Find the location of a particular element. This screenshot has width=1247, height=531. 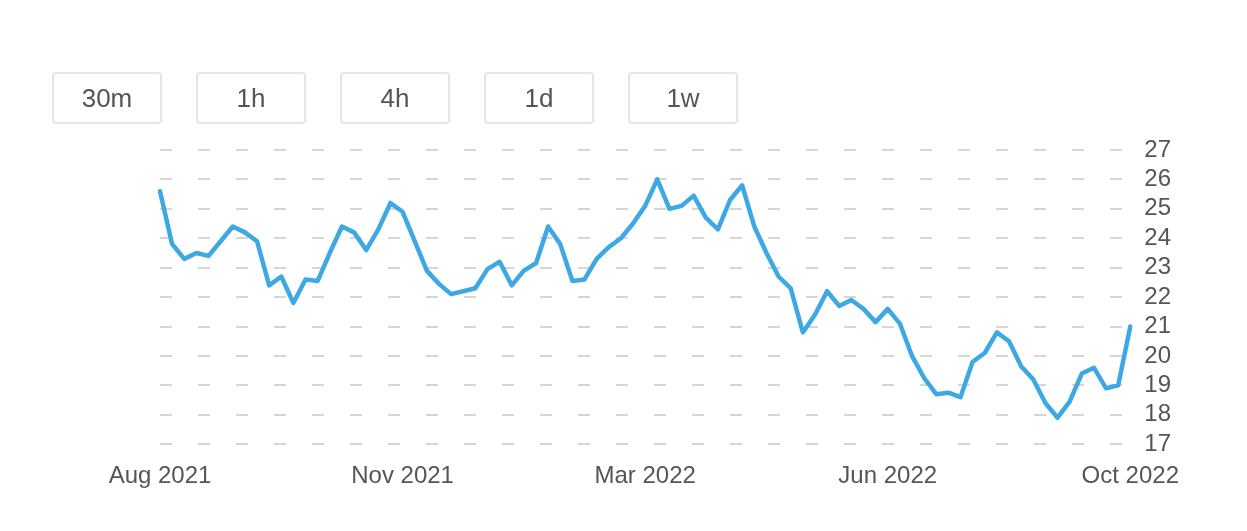

y-tick-label: 25 is located at coordinates (1158, 207).